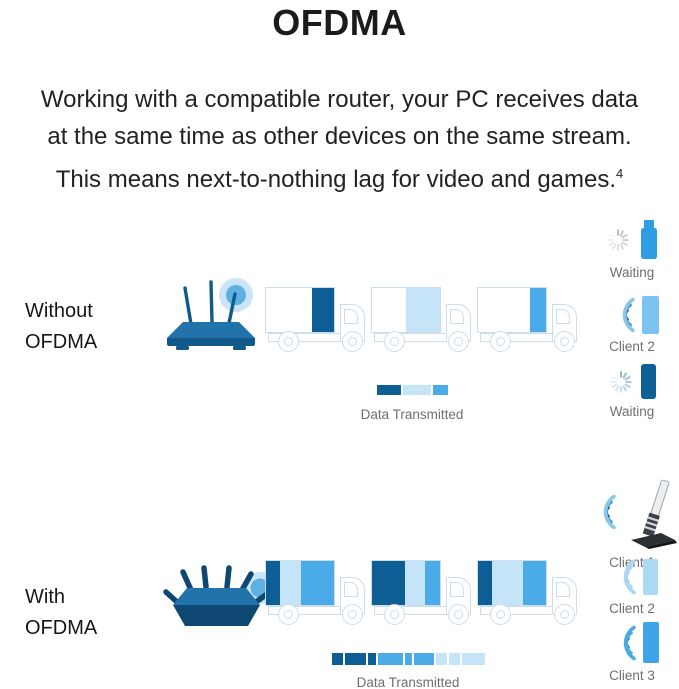 This screenshot has height=689, width=679. Describe the element at coordinates (632, 675) in the screenshot. I see `client-label: Client 3` at that location.